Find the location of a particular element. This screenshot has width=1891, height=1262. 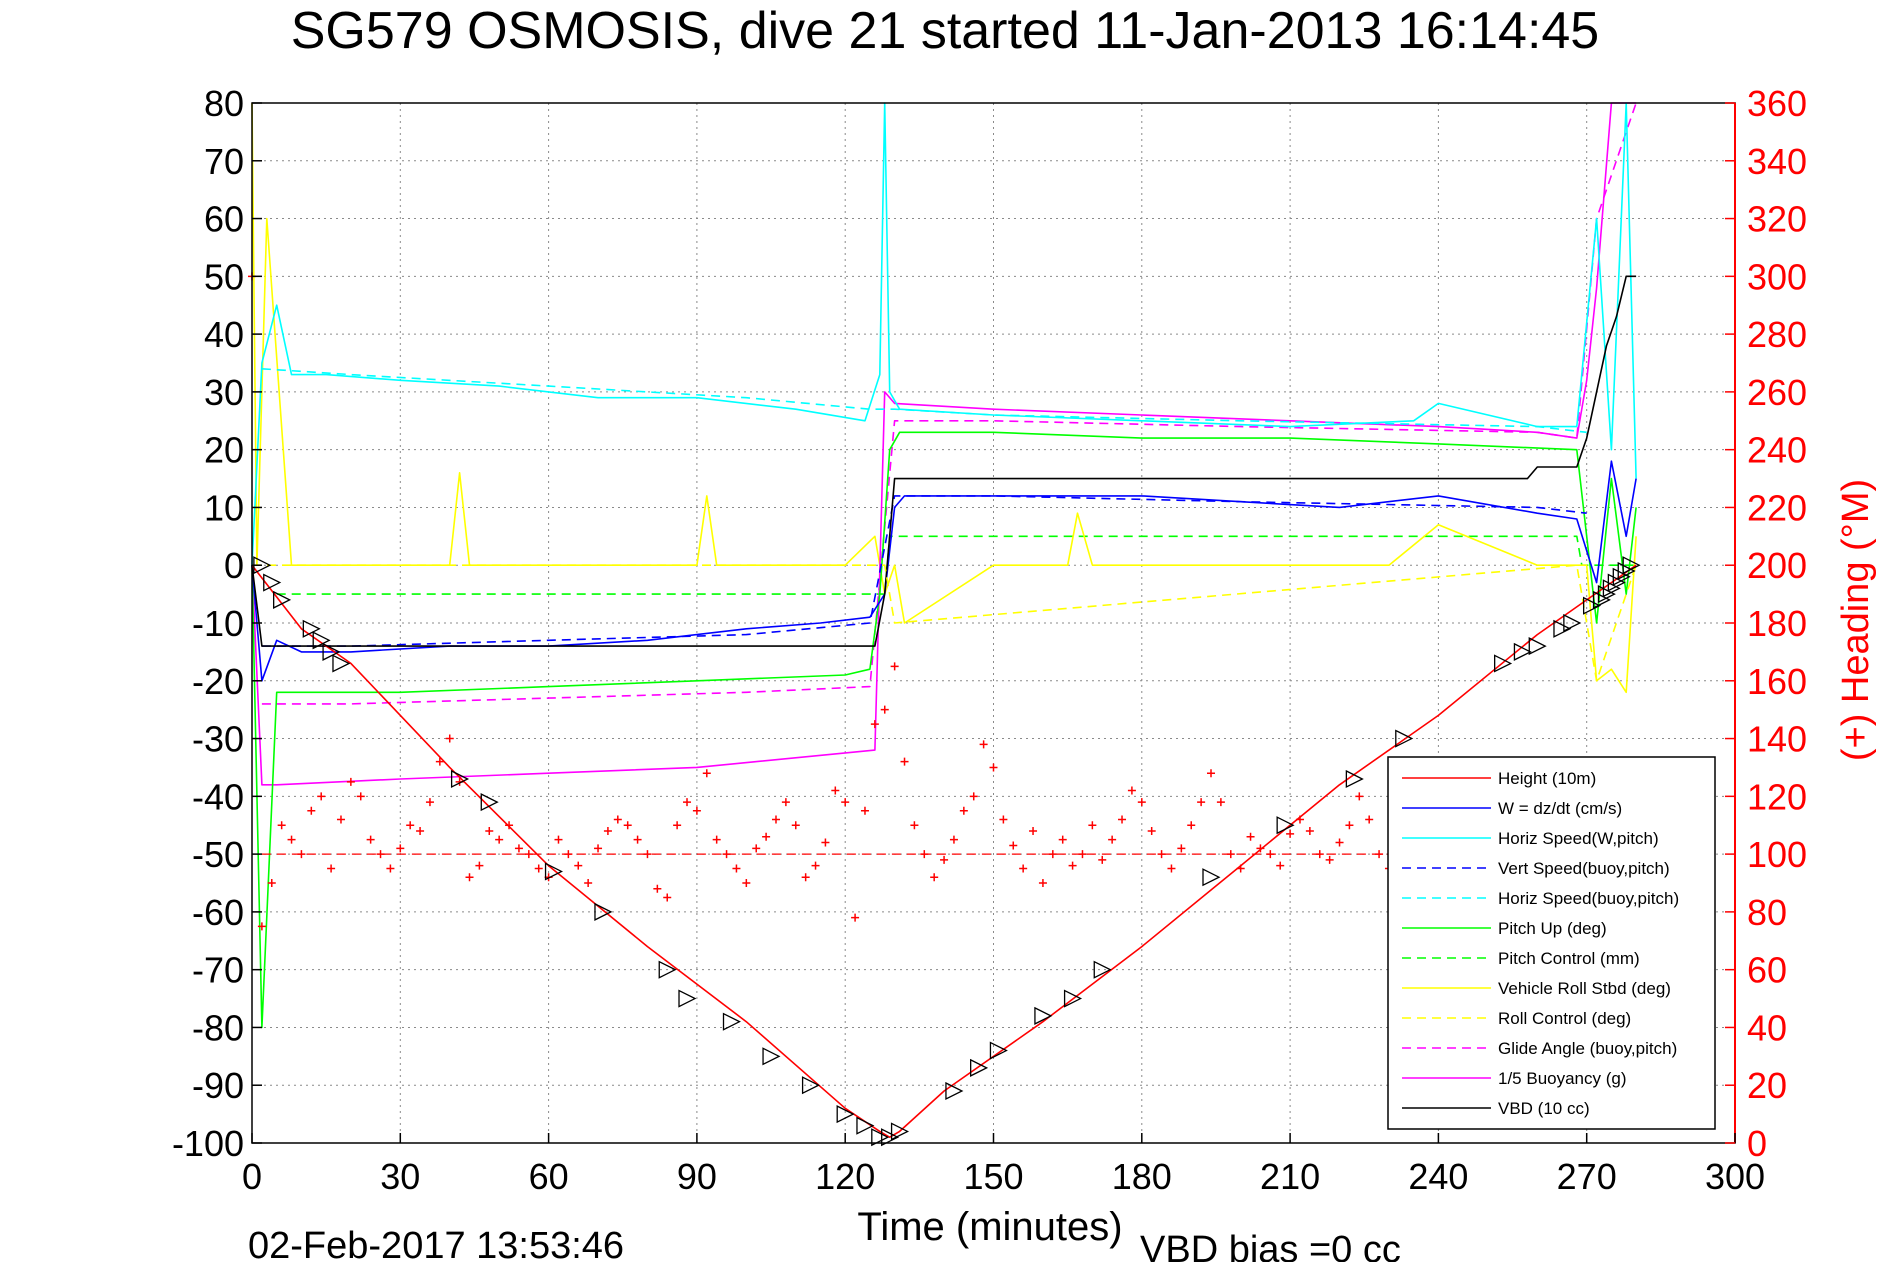

right-y-tick-label: 300 is located at coordinates (1777, 276).